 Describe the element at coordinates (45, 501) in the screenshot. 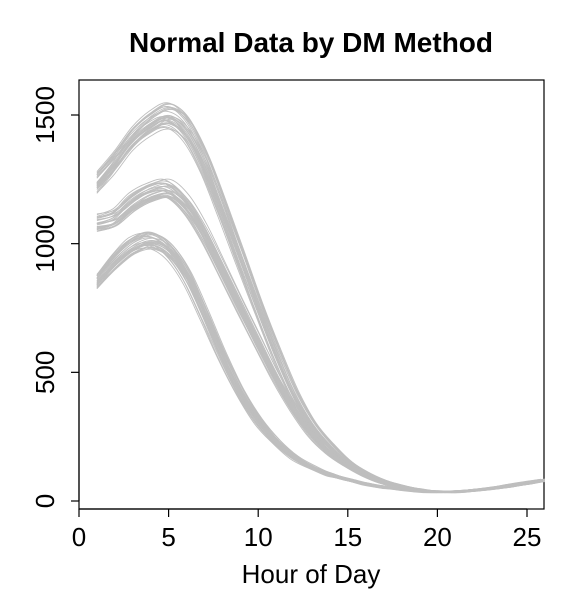

I see `y-tick-label: 0` at that location.